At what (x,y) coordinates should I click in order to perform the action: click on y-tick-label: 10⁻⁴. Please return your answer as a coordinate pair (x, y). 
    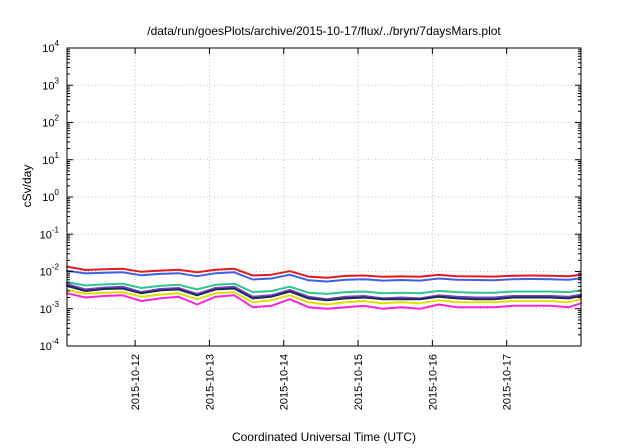
    Looking at the image, I should click on (50, 345).